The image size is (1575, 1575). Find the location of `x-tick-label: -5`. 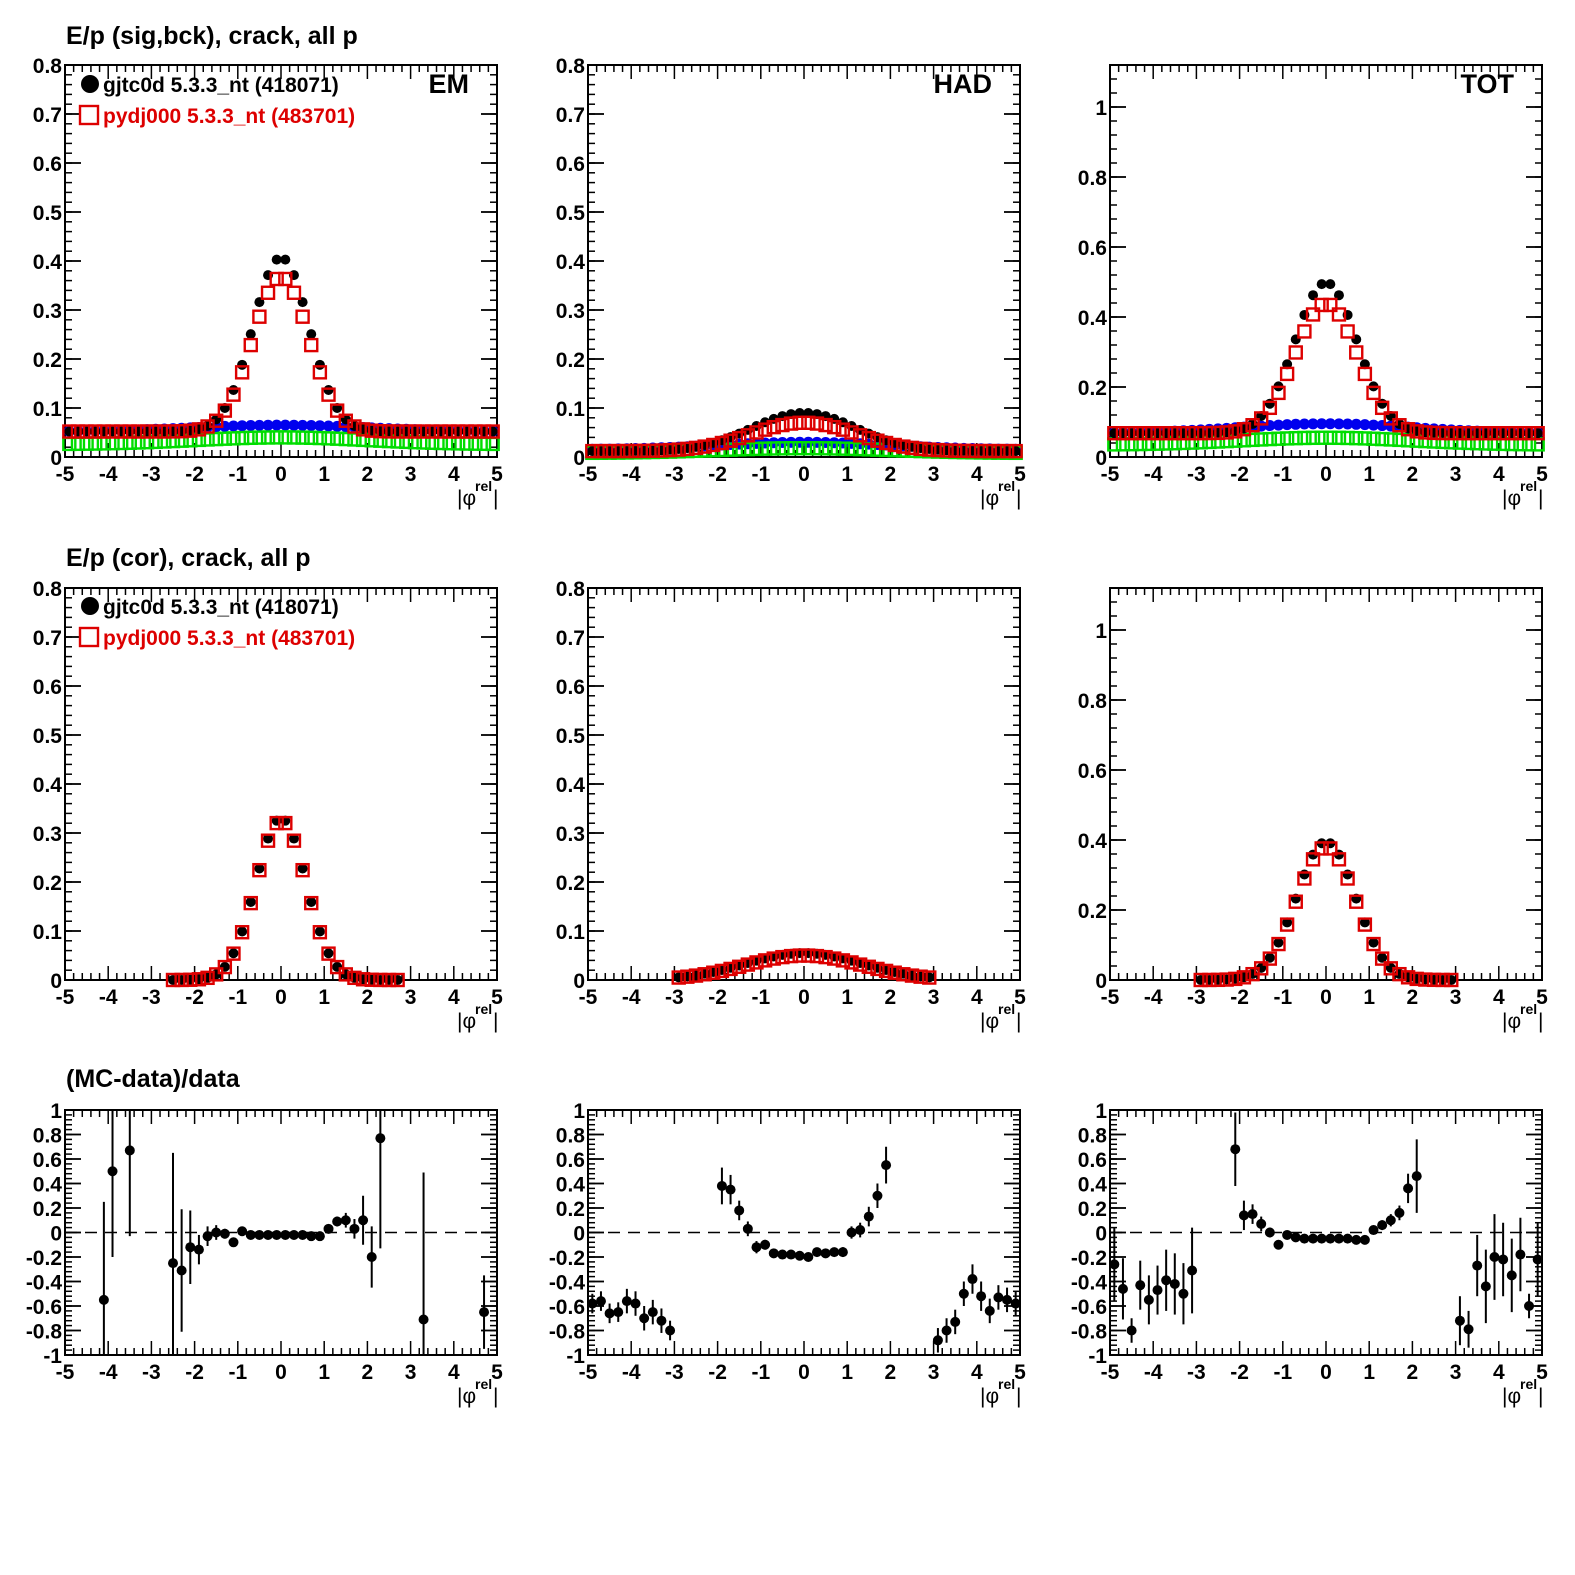

x-tick-label: -5 is located at coordinates (65, 474).